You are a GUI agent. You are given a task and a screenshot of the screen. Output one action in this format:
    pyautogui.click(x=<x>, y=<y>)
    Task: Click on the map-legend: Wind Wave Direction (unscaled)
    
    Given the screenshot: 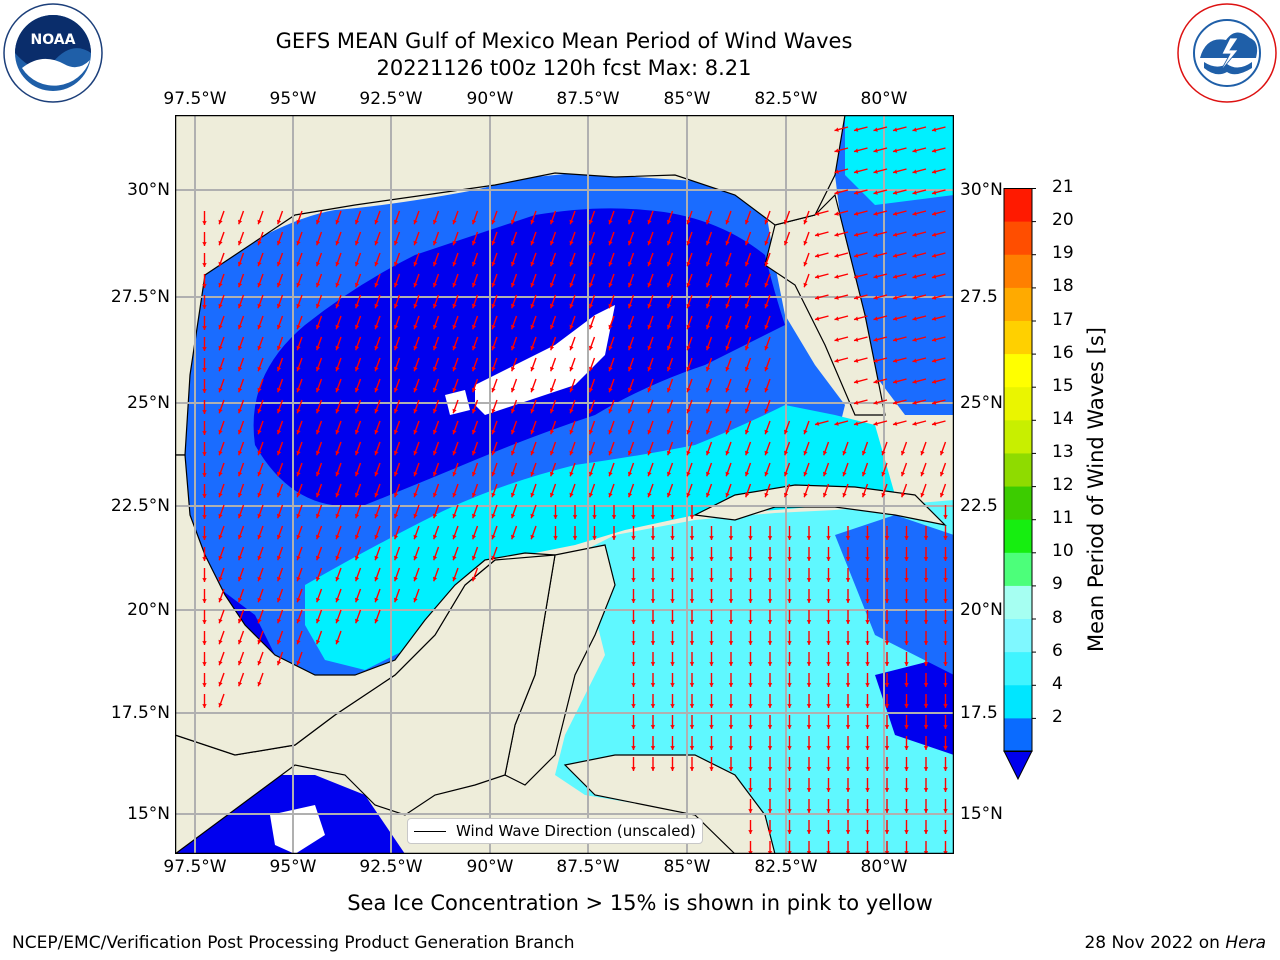 What is the action you would take?
    pyautogui.click(x=555, y=831)
    